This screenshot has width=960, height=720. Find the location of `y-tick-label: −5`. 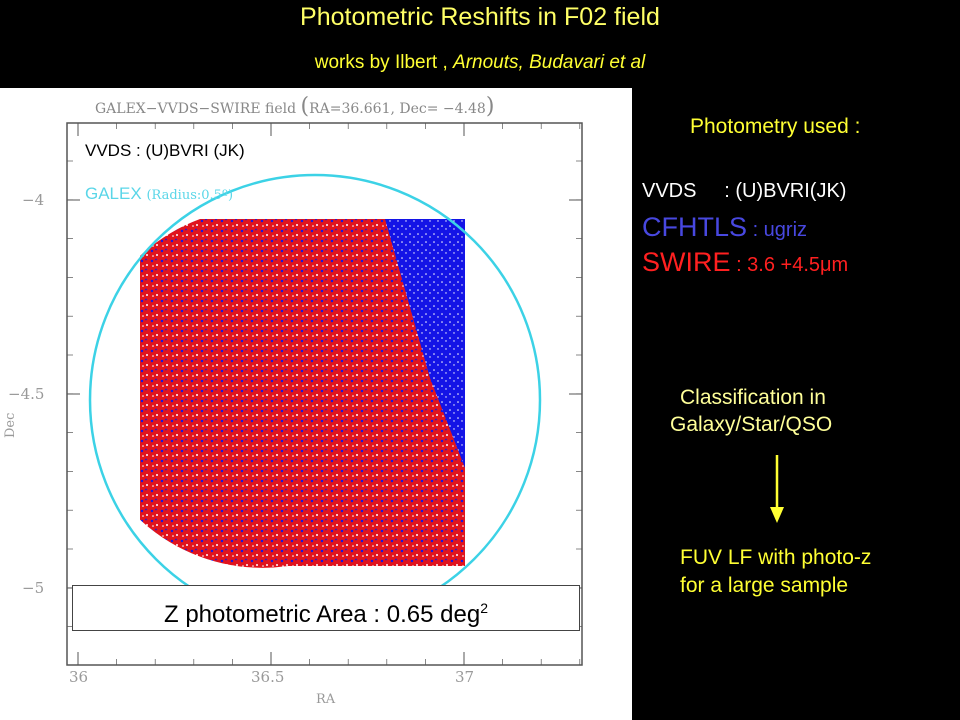

y-tick-label: −5 is located at coordinates (33, 588).